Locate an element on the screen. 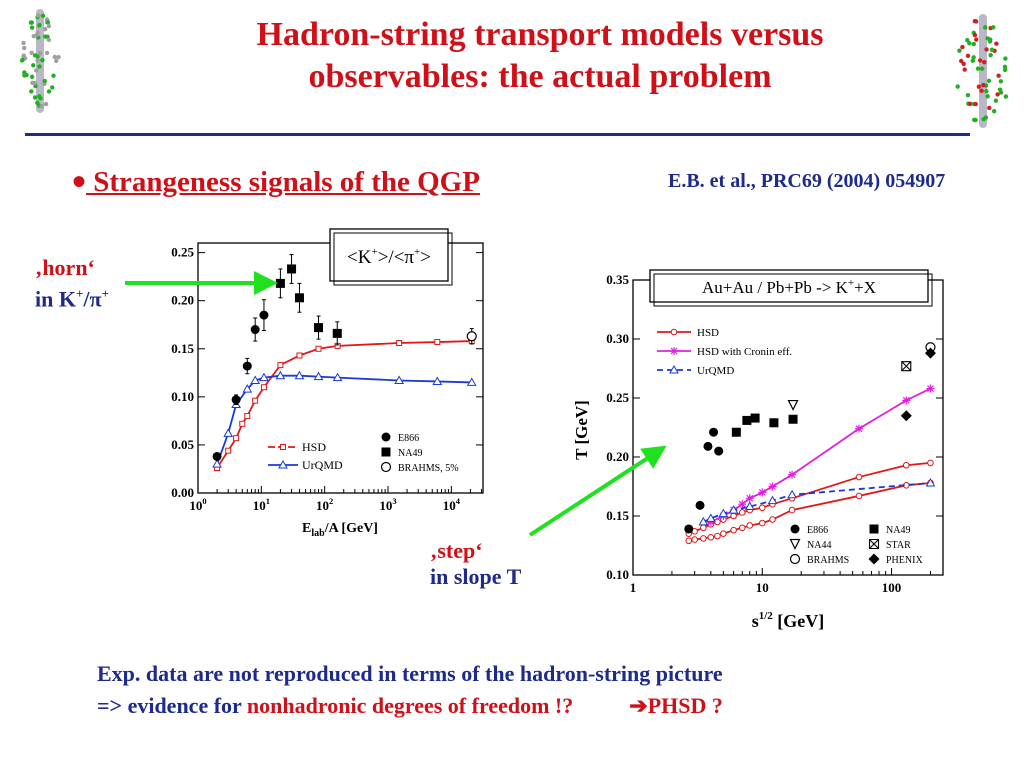  chart1-title: <K+>/<π+> is located at coordinates (389, 257).